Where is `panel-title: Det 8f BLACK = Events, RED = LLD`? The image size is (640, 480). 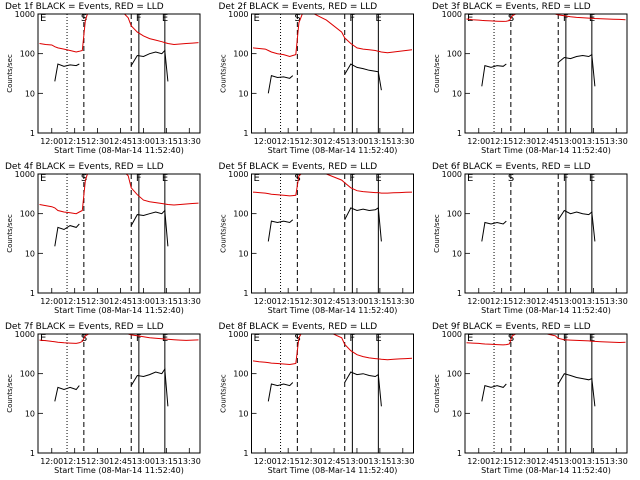 panel-title: Det 8f BLACK = Events, RED = LLD is located at coordinates (298, 327).